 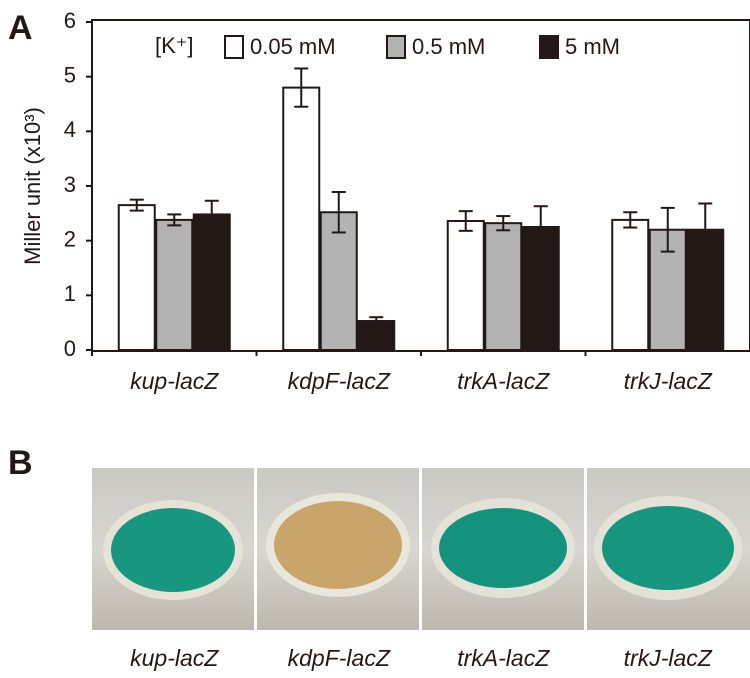 I want to click on image-label: kdpF-lacZ, so click(x=339, y=658).